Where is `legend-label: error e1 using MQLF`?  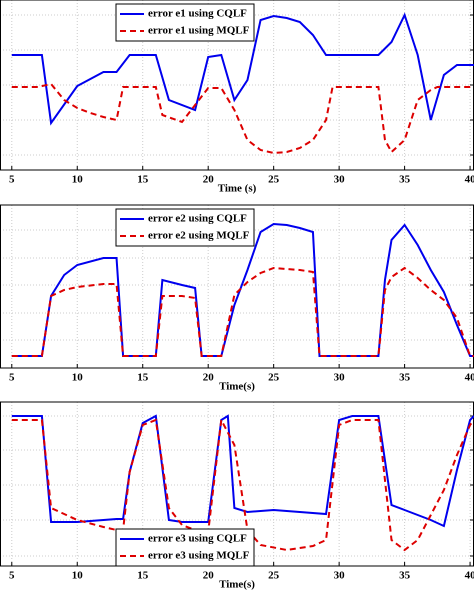
legend-label: error e1 using MQLF is located at coordinates (199, 31).